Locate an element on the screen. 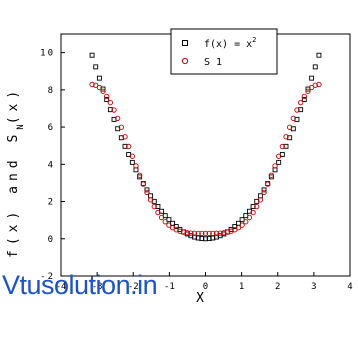  x-tick-label: -2 is located at coordinates (133, 287).